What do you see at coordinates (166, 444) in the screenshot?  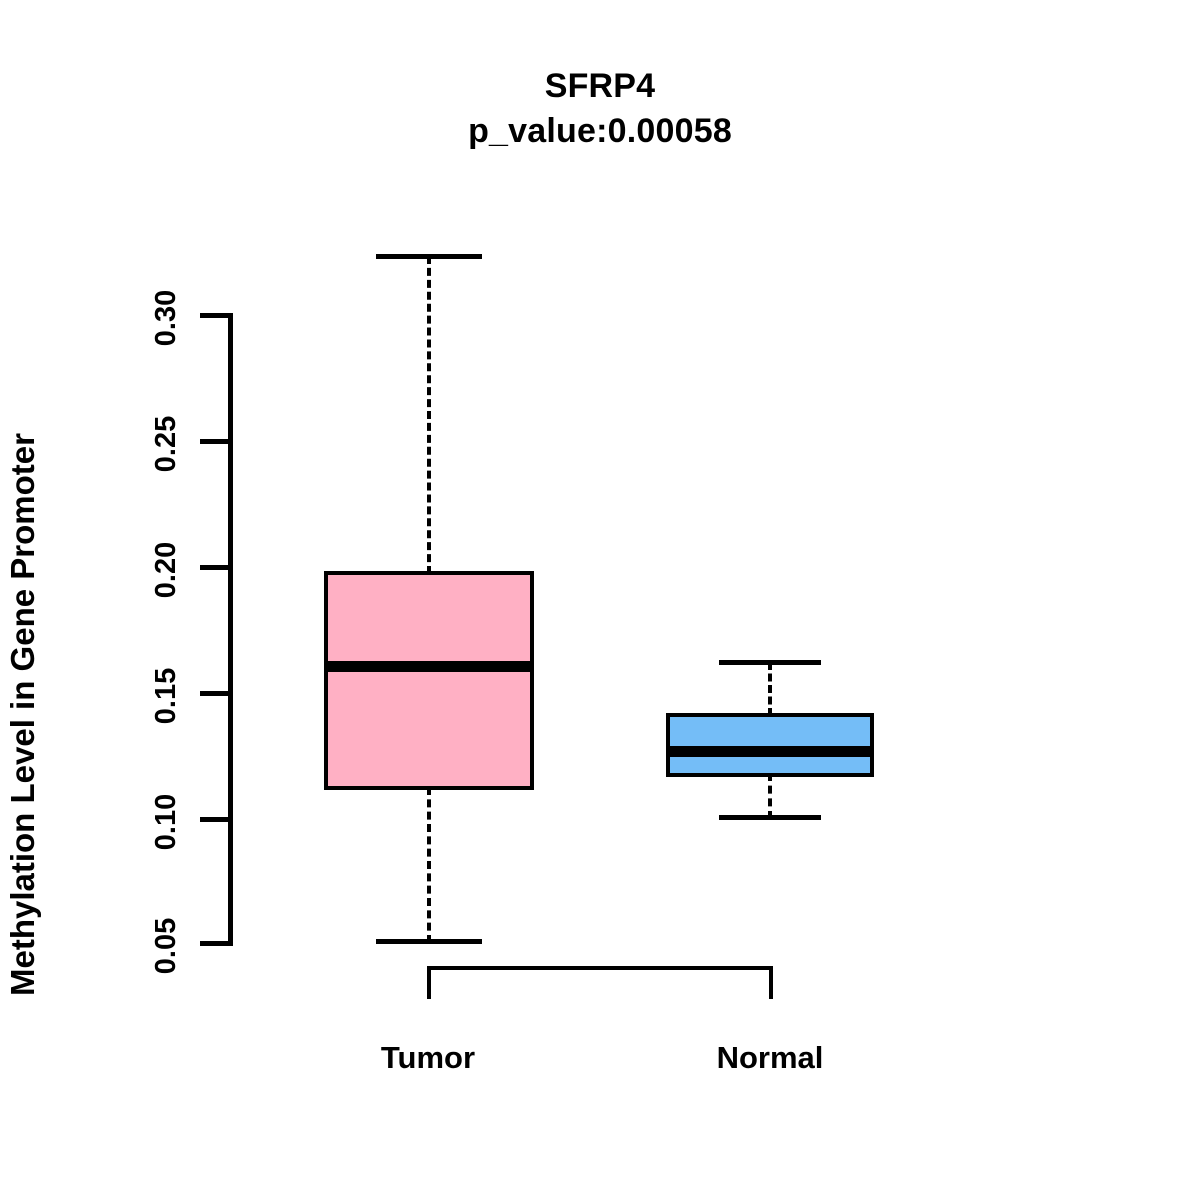 I see `y-tick-label-0.25: 0.25` at bounding box center [166, 444].